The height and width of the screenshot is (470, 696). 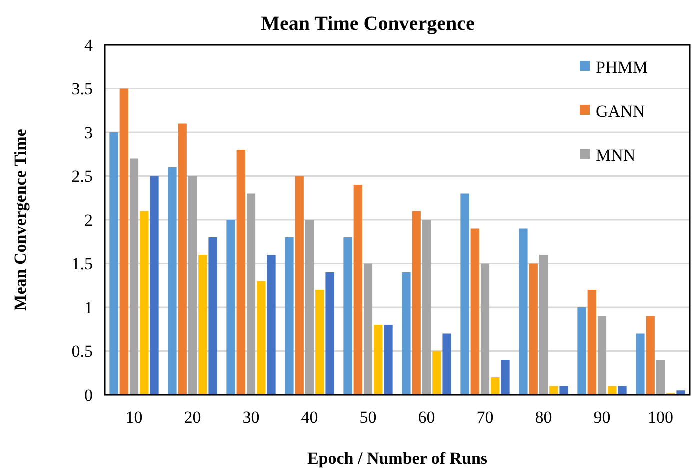 I want to click on y-tick-label: 0.5, so click(x=82, y=352).